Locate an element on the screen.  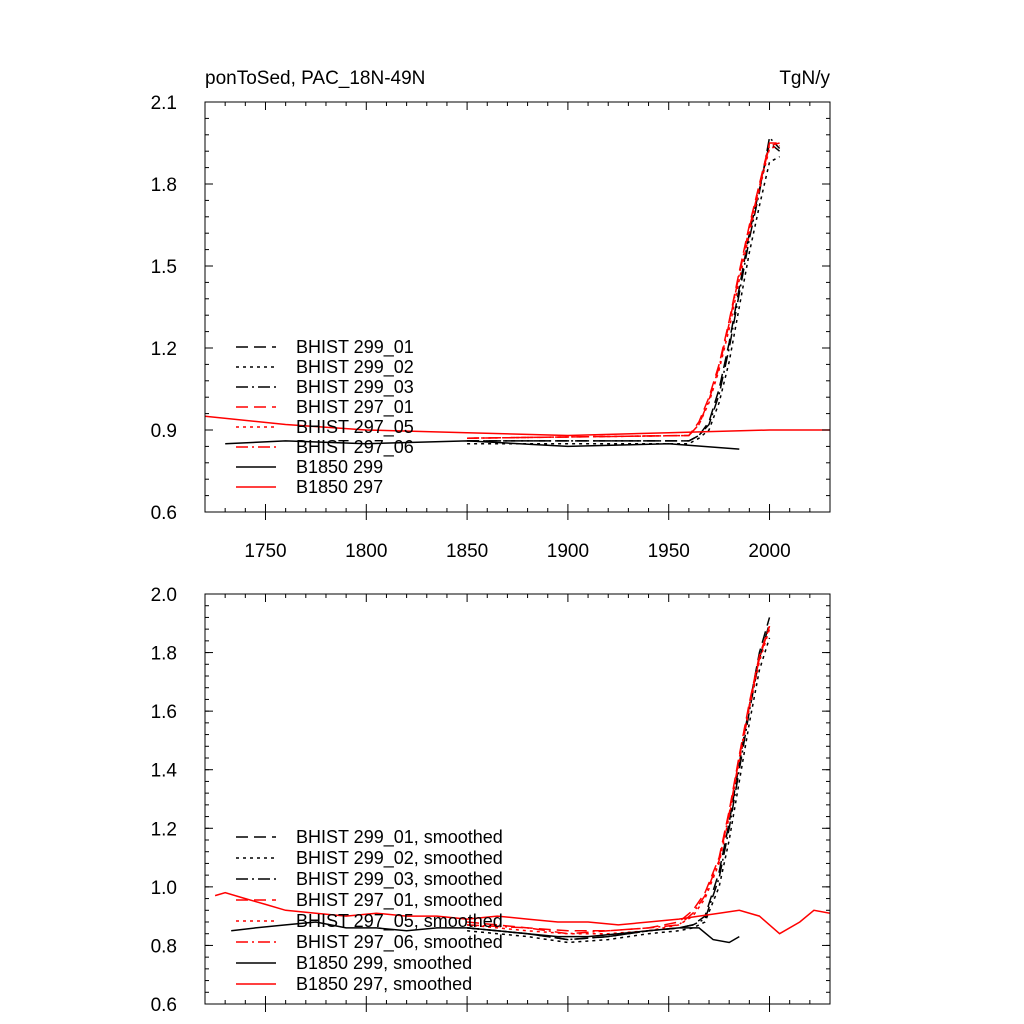
top-legend-label-b1850_299: B1850 299 is located at coordinates (339, 467).